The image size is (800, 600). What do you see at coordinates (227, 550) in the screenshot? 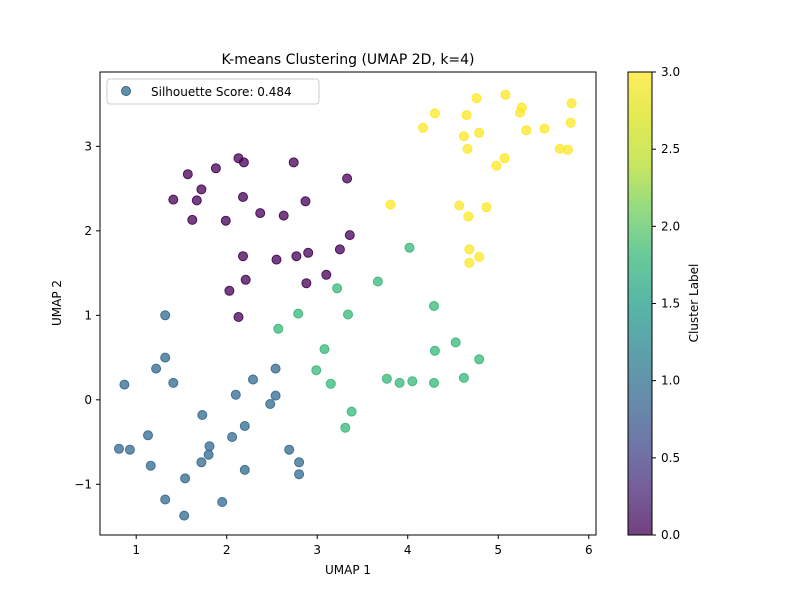
I see `x-tick-label: 2` at bounding box center [227, 550].